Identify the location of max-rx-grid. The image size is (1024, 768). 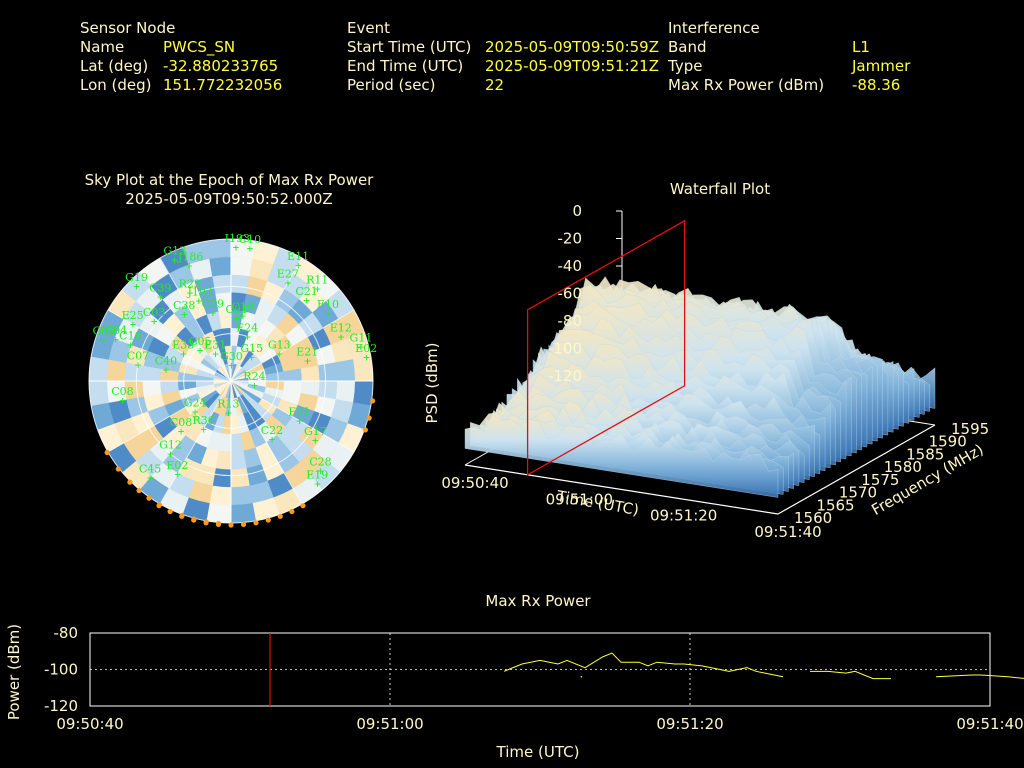
(540, 669).